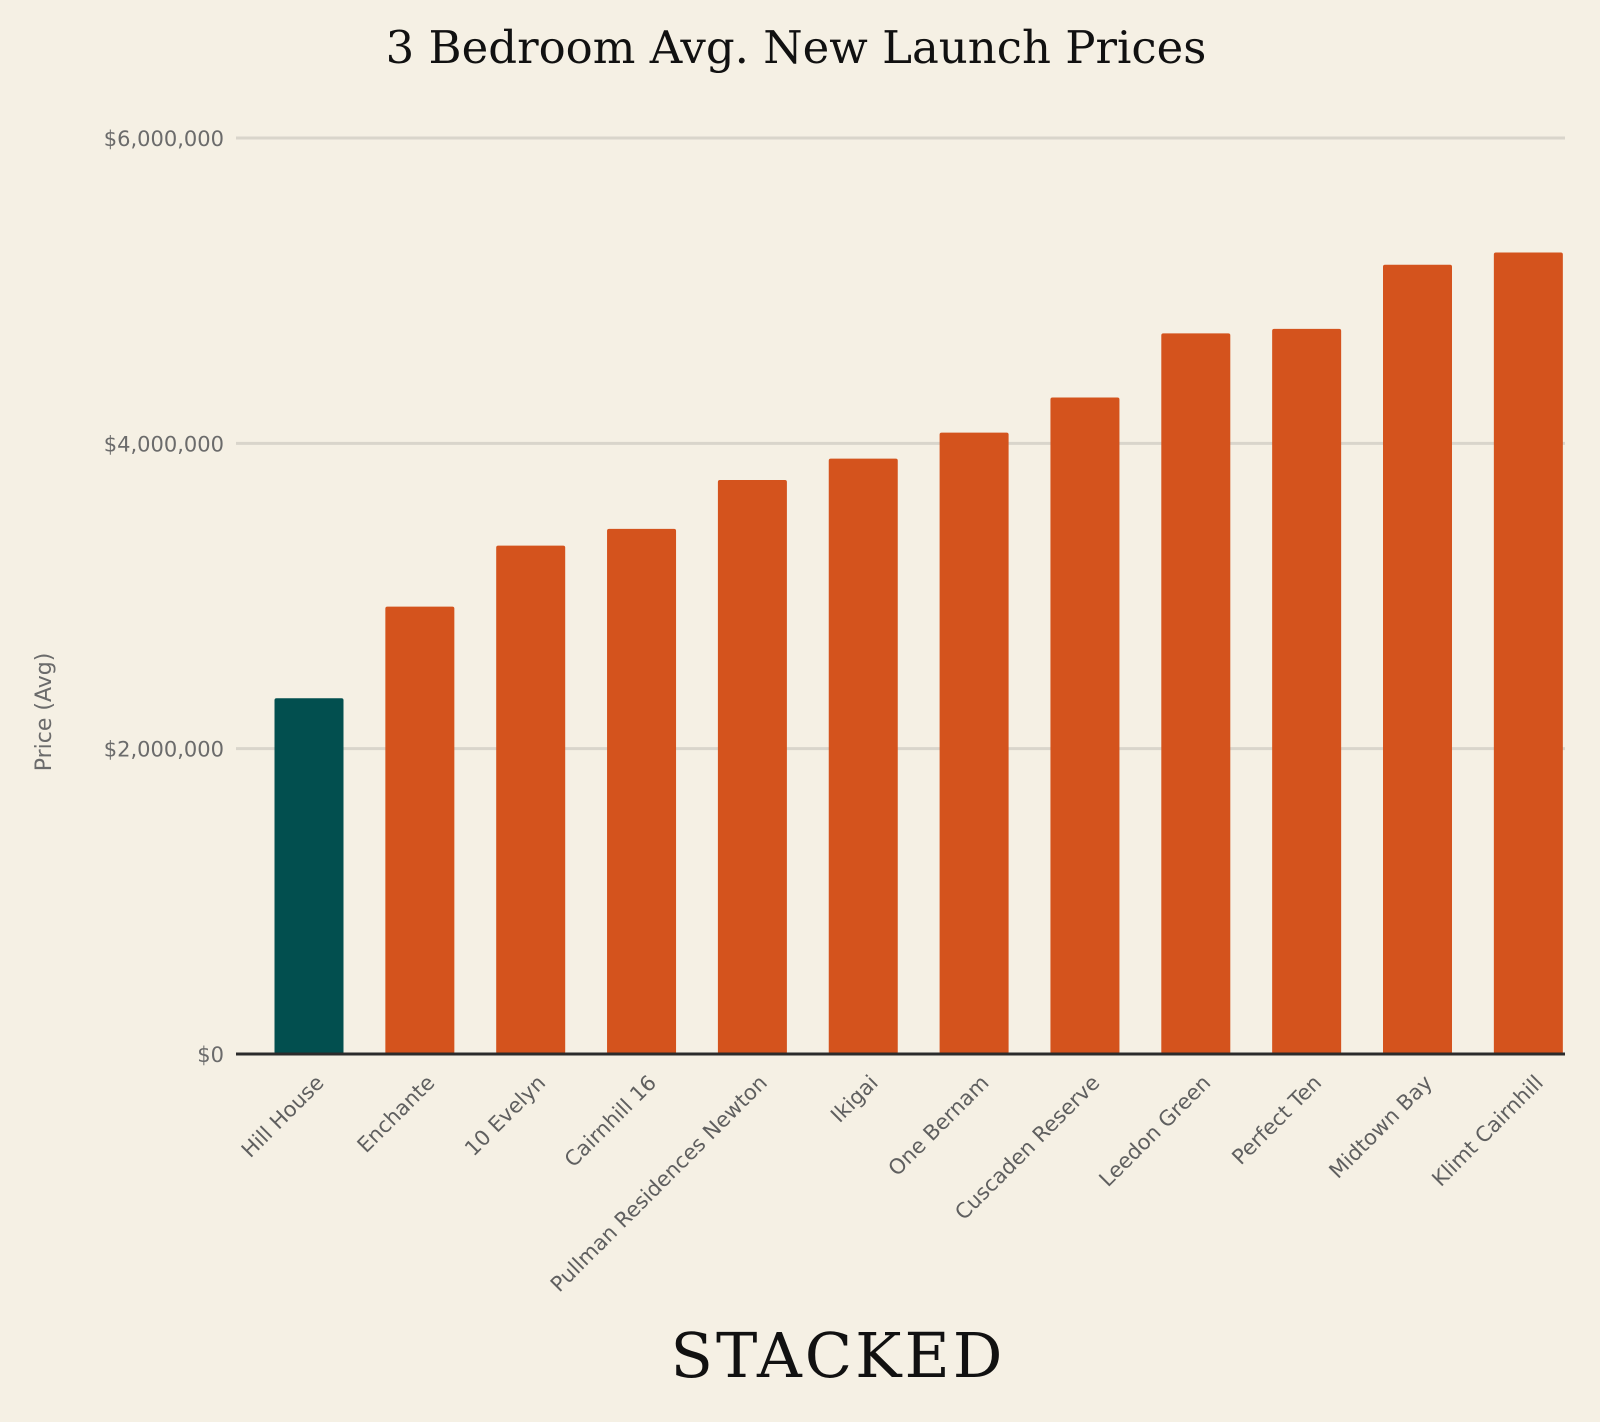 Image resolution: width=1600 pixels, height=1422 pixels. Describe the element at coordinates (1380, 1127) in the screenshot. I see `x-category-label: Midtown Bay` at that location.